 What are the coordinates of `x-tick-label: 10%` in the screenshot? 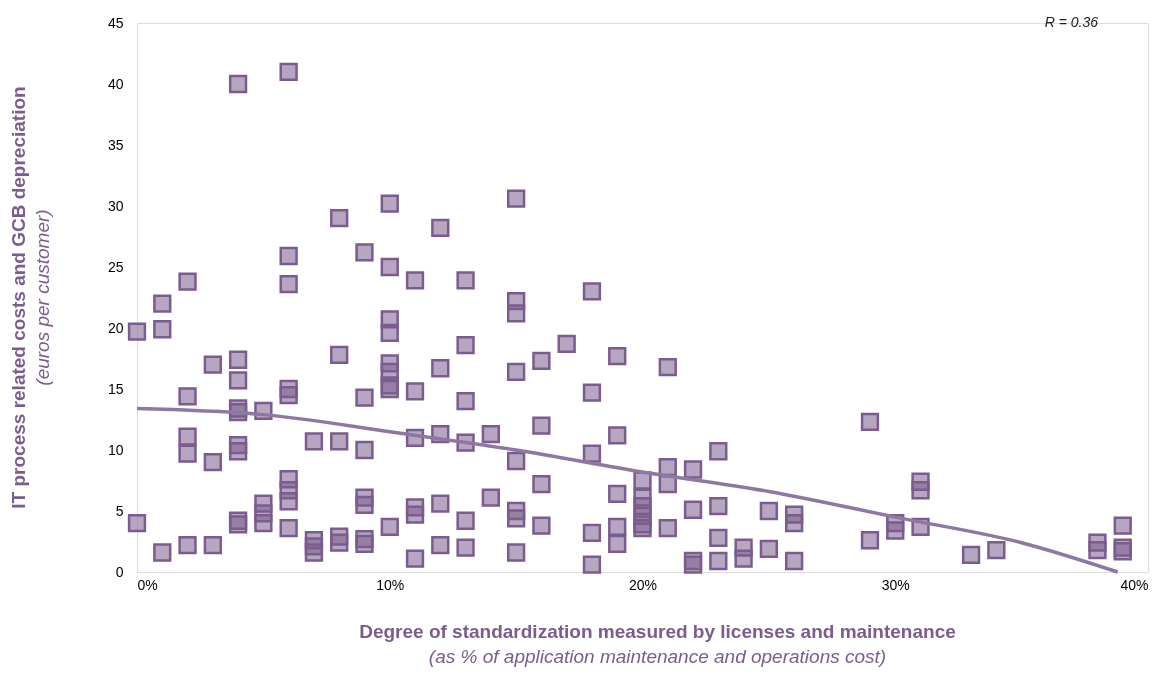 It's located at (390, 584).